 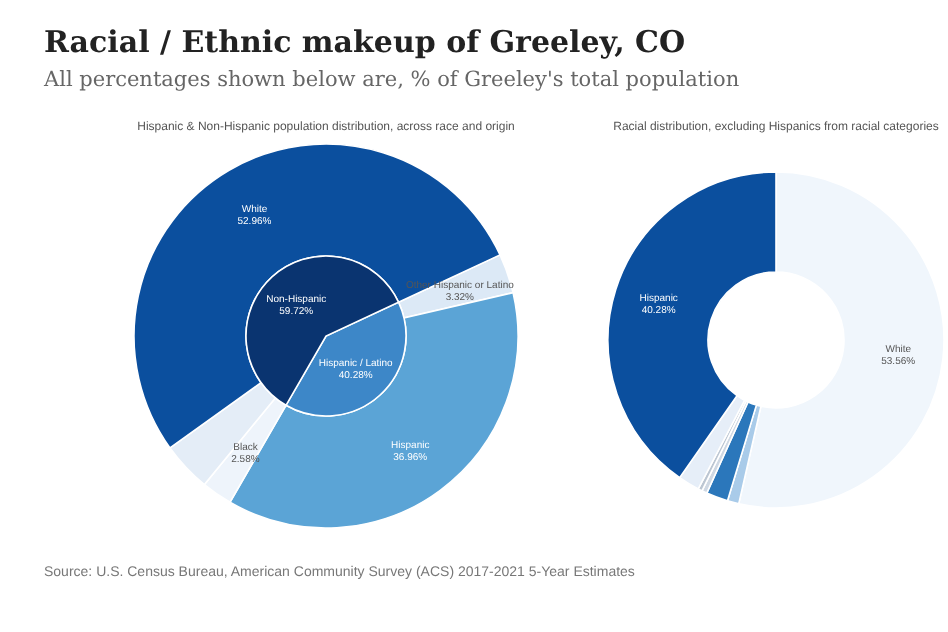 What do you see at coordinates (392, 80) in the screenshot?
I see `chart-subtitle: All percentages shown below are, % of Greeley's total population` at bounding box center [392, 80].